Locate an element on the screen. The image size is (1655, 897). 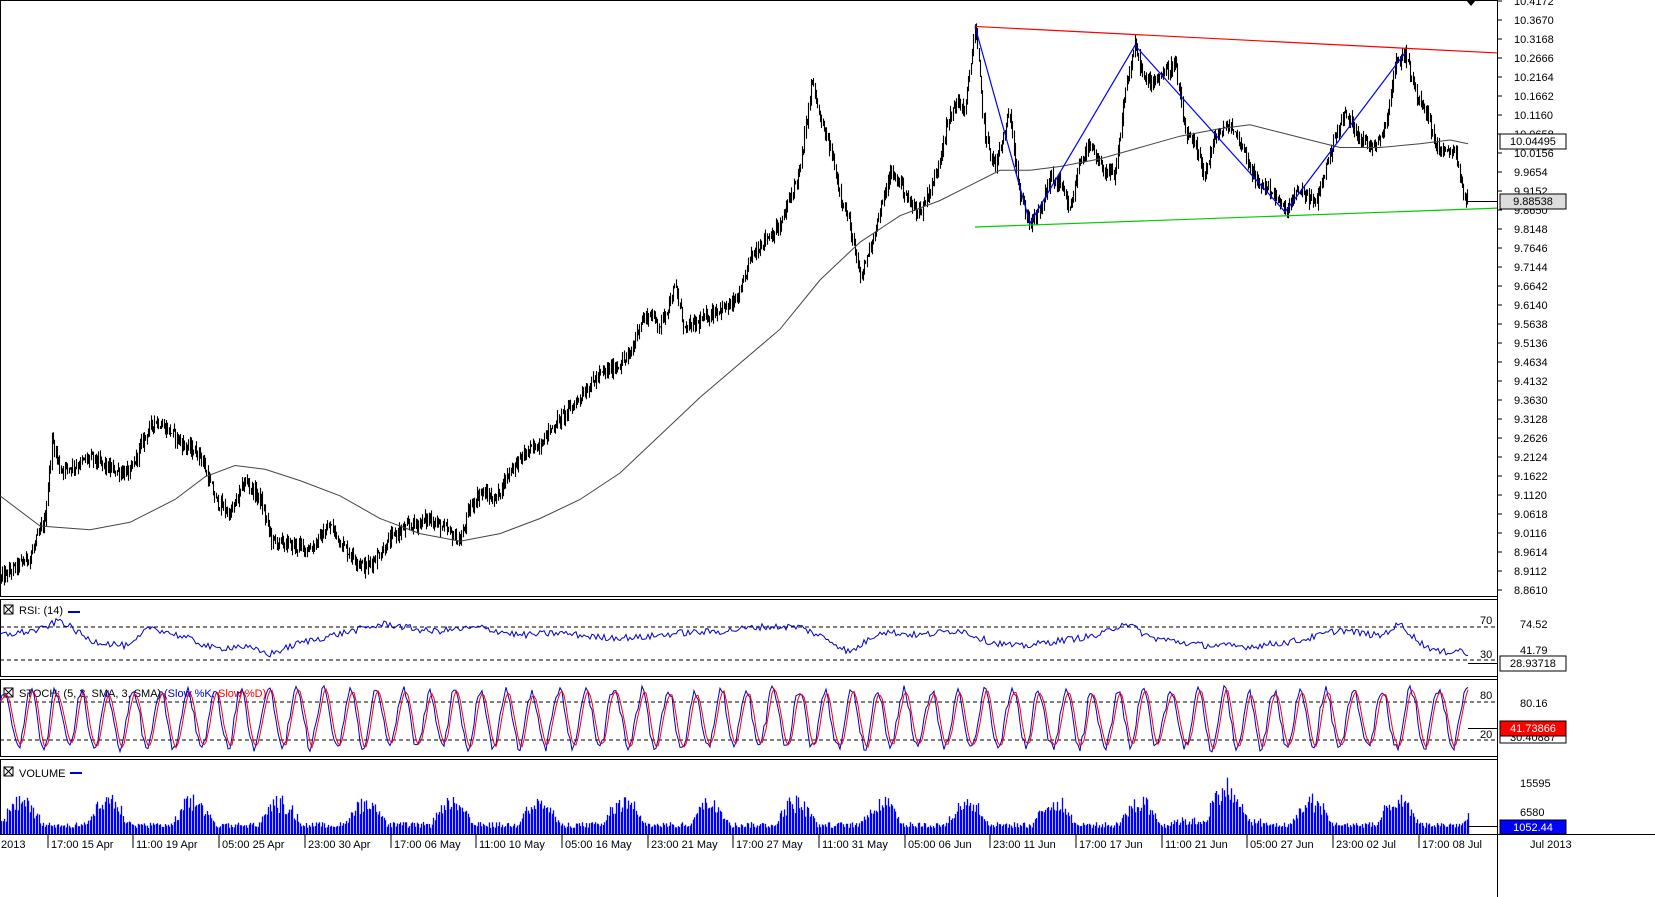
x-axis-label: 17:00 15 Apr is located at coordinates (82, 845).